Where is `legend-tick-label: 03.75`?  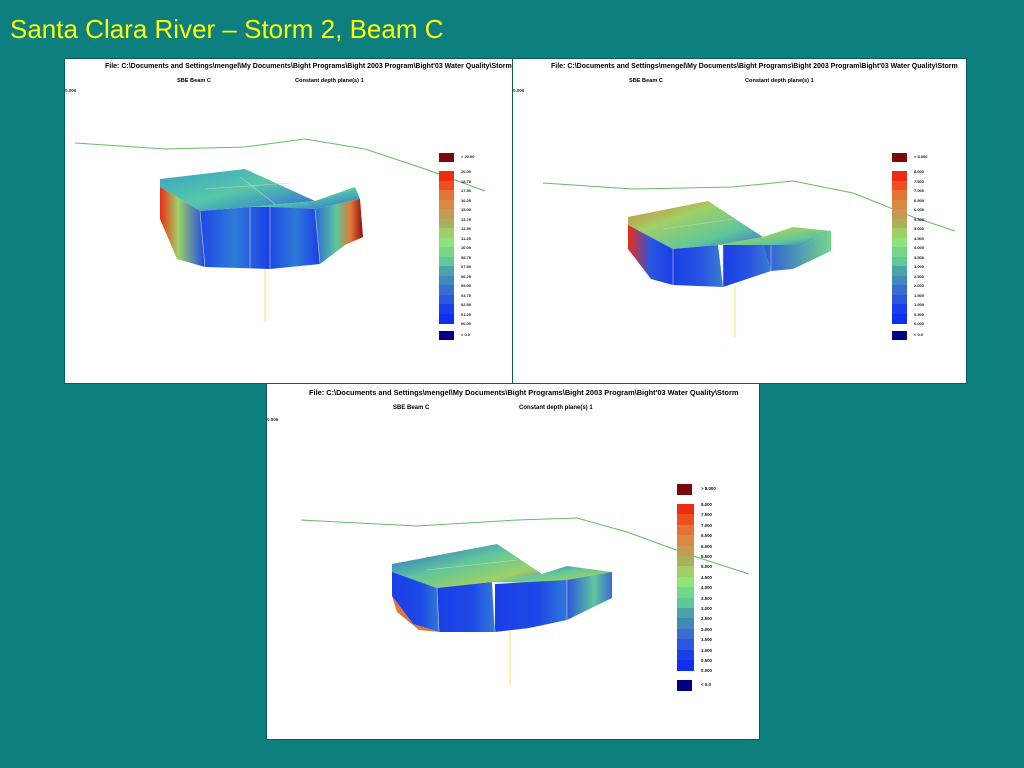 legend-tick-label: 03.75 is located at coordinates (466, 295).